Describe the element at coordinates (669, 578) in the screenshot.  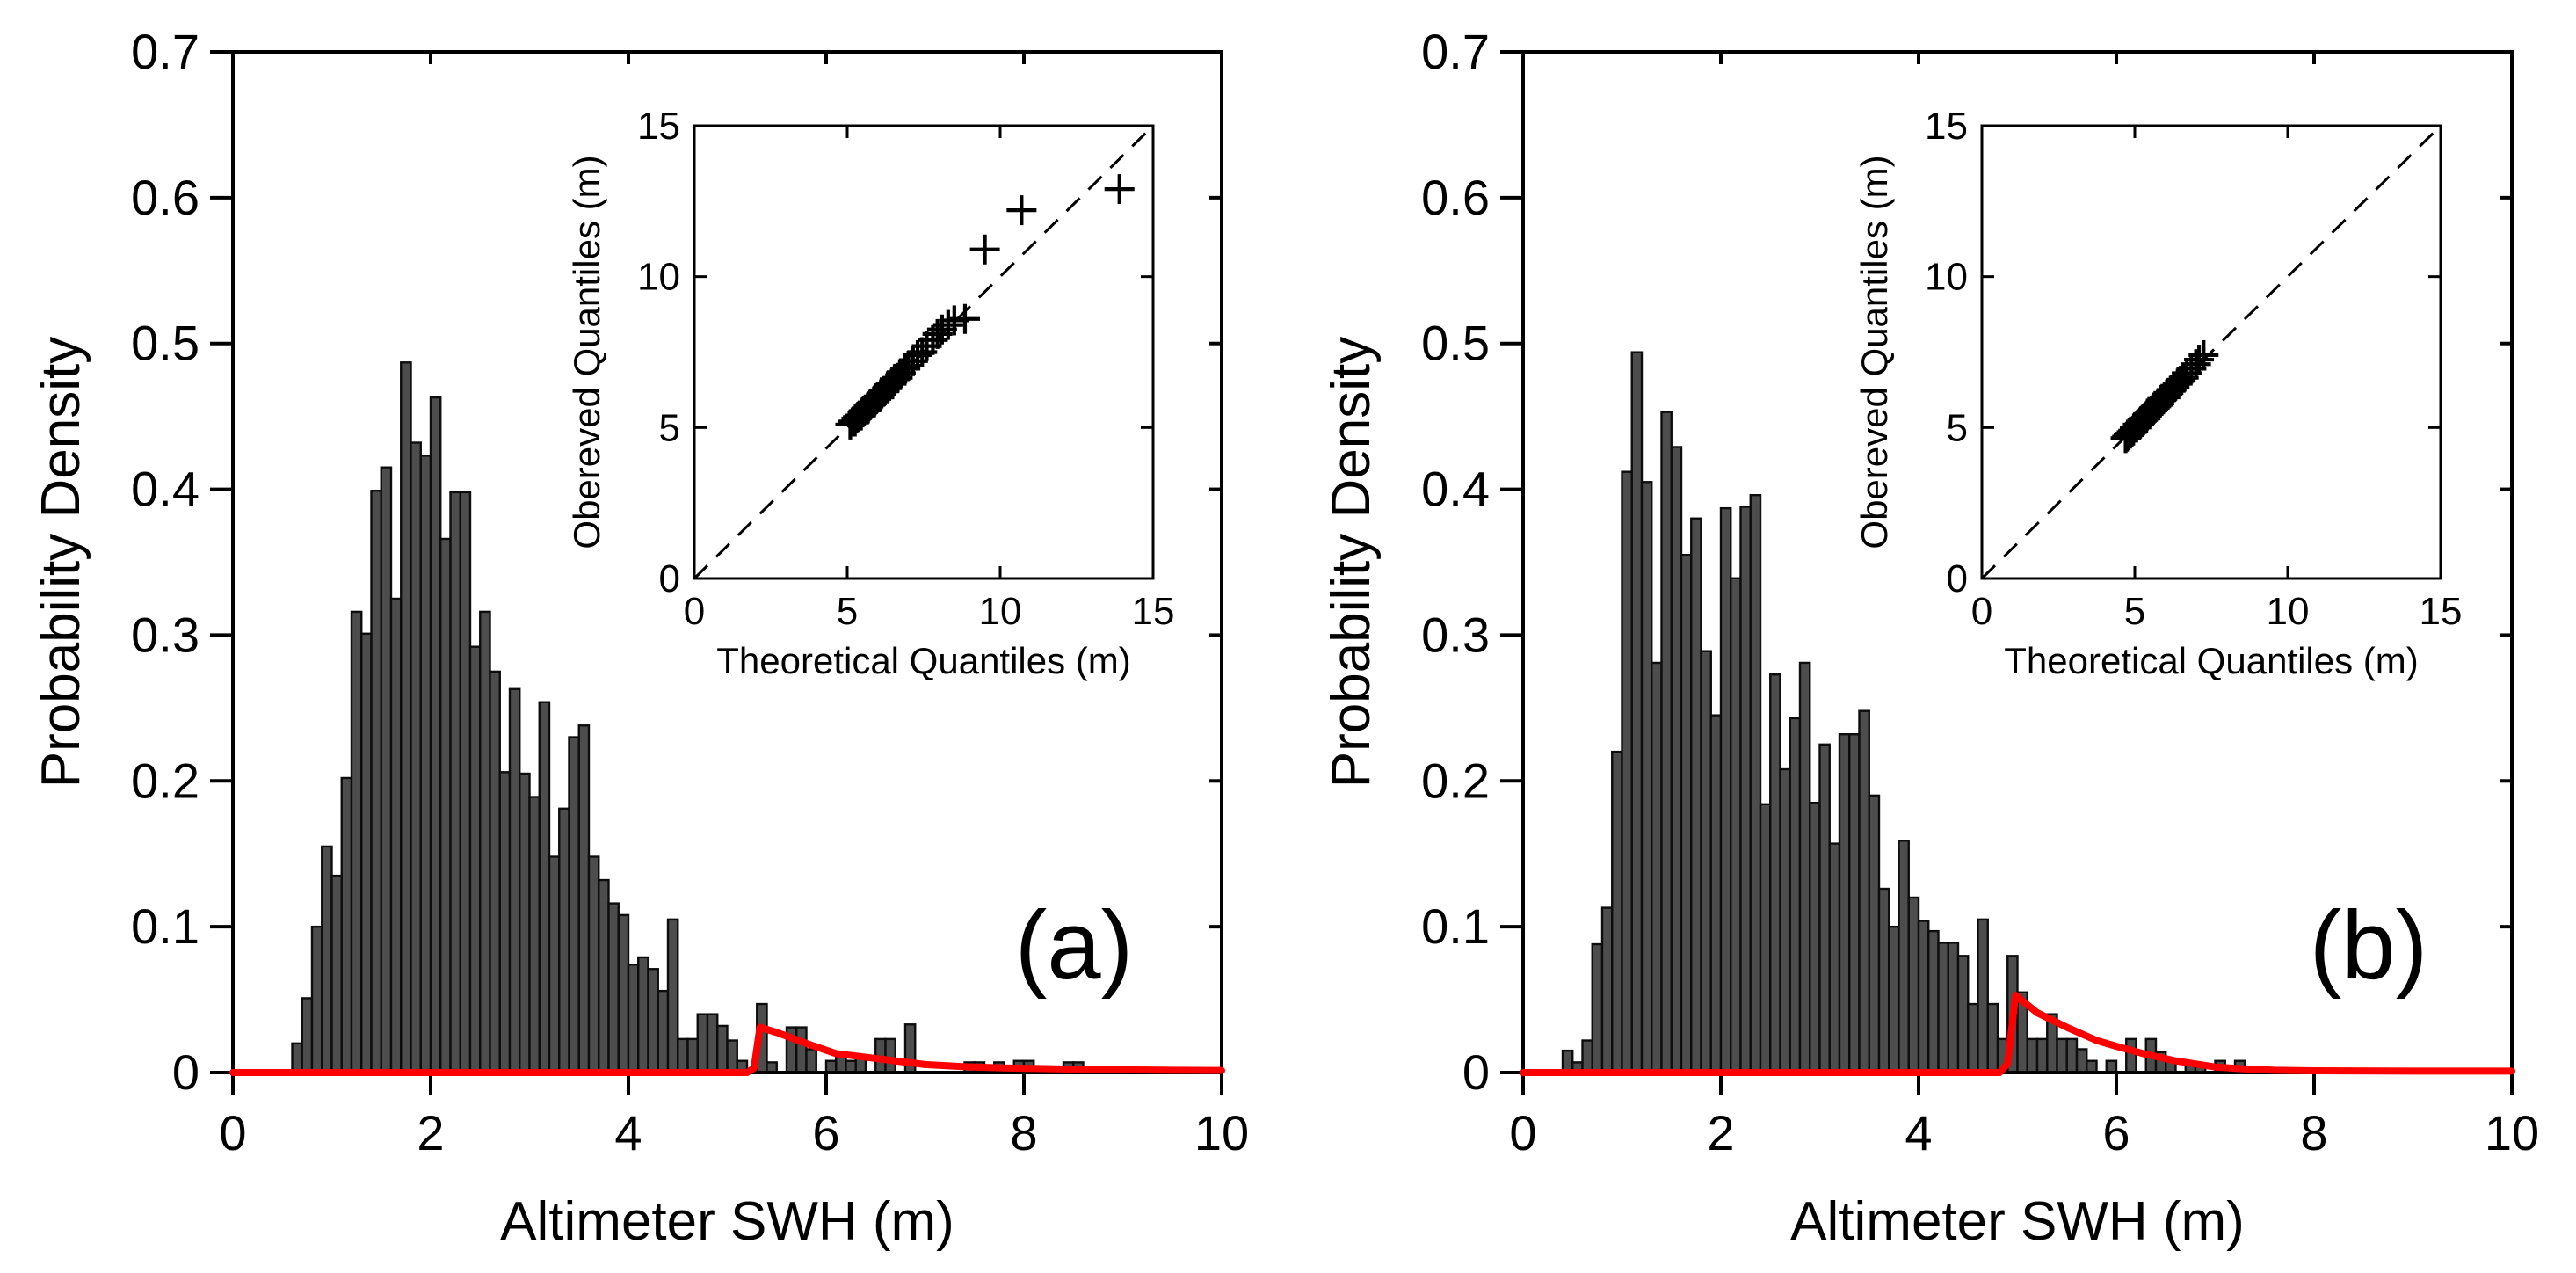
I see `inset-y-tick-label: 0` at that location.